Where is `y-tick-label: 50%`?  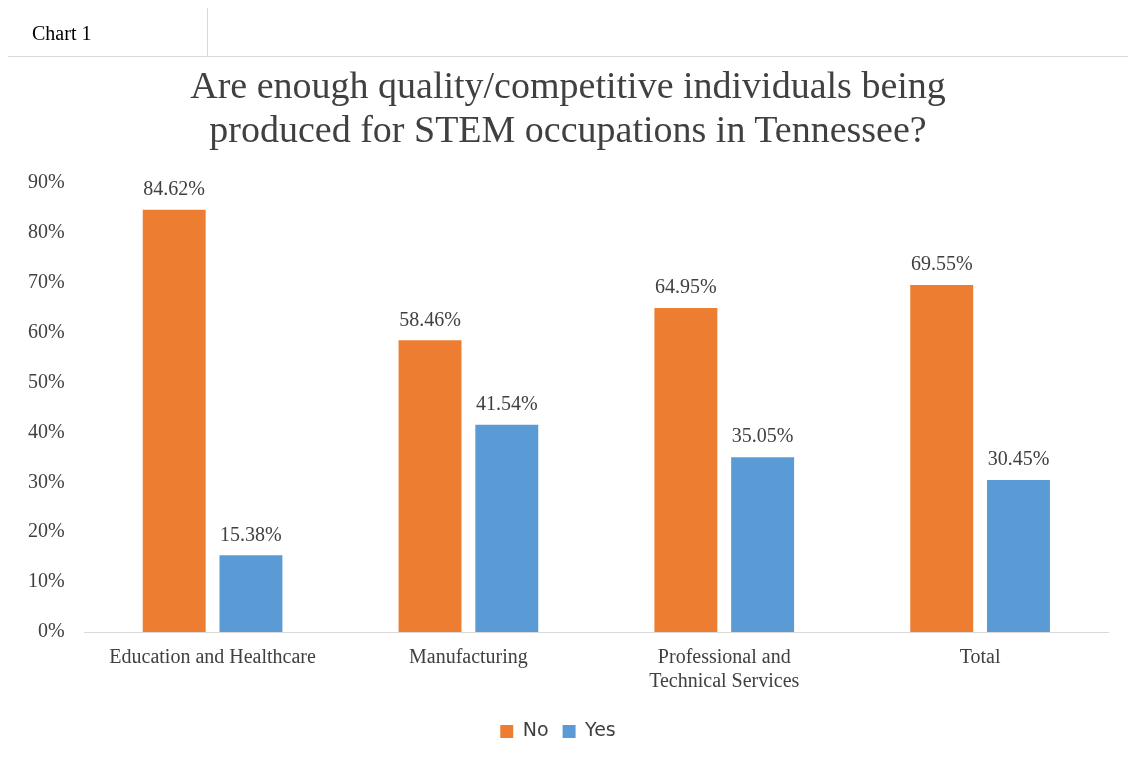
y-tick-label: 50% is located at coordinates (46, 380).